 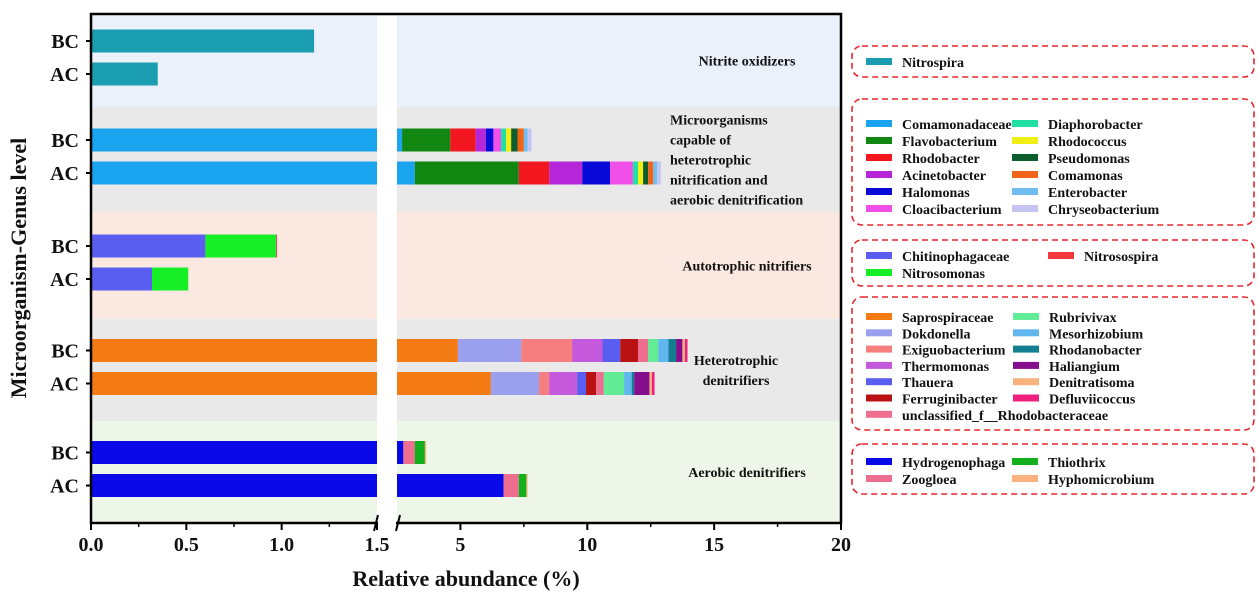 What do you see at coordinates (1095, 125) in the screenshot?
I see `legend-label: Diaphorobacter` at bounding box center [1095, 125].